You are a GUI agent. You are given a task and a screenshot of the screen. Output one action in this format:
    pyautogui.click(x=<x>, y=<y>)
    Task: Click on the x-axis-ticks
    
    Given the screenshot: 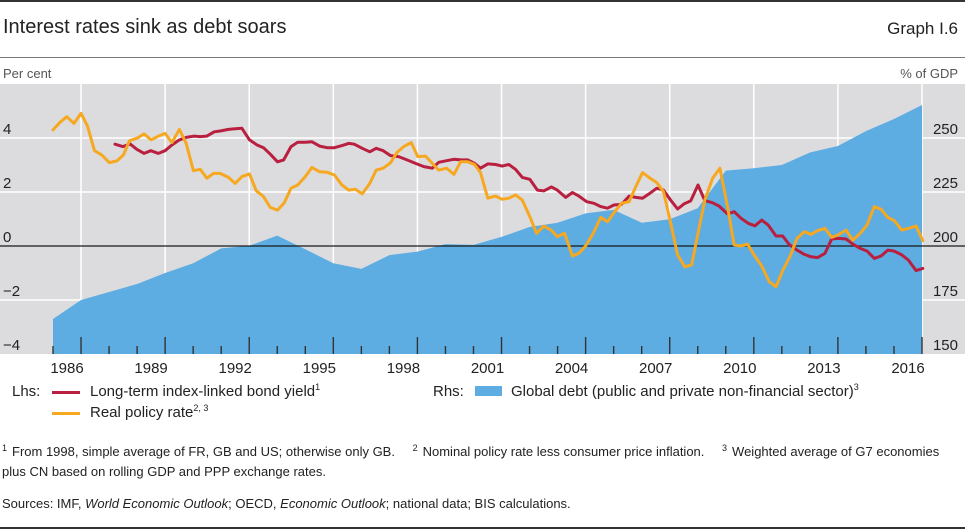 What is the action you would take?
    pyautogui.click(x=487, y=345)
    